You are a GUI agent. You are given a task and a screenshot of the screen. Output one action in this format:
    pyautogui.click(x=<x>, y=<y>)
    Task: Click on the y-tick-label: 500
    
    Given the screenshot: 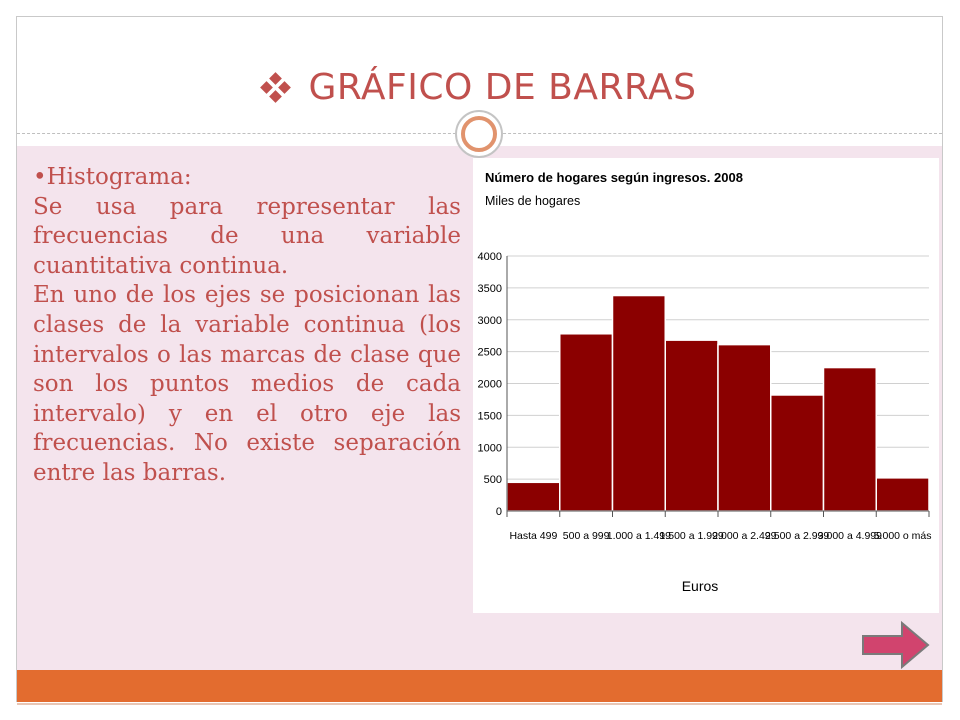 What is the action you would take?
    pyautogui.click(x=493, y=480)
    